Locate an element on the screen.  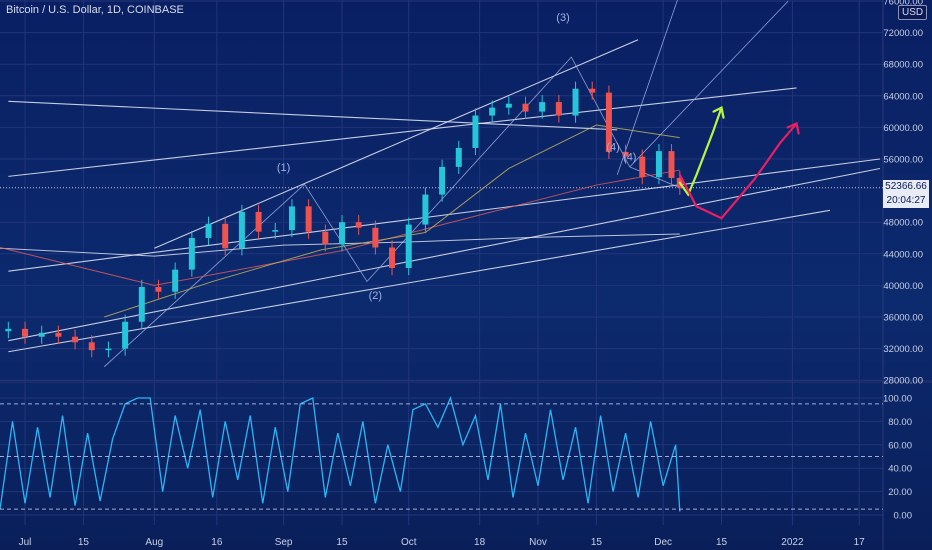
osc-y-tick-label: 80.00 is located at coordinates (900, 422).